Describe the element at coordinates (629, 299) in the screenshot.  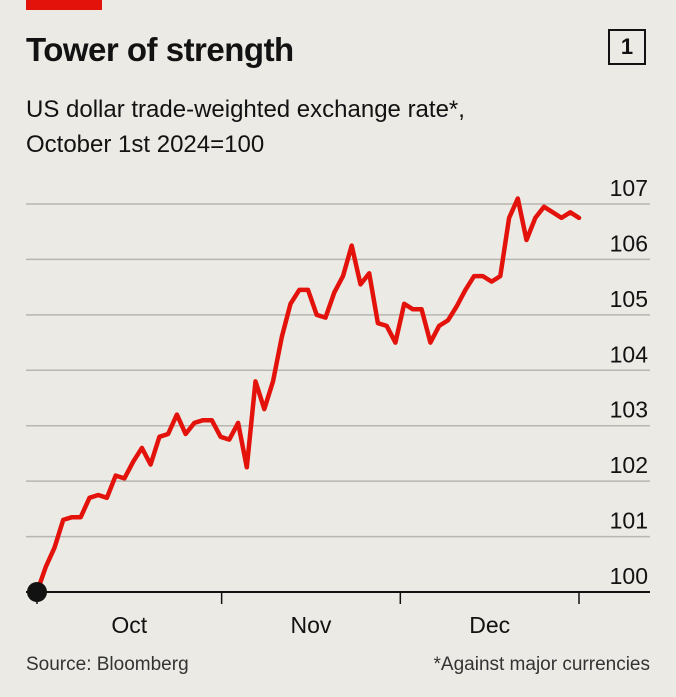
I see `y-tick-label: 105` at that location.